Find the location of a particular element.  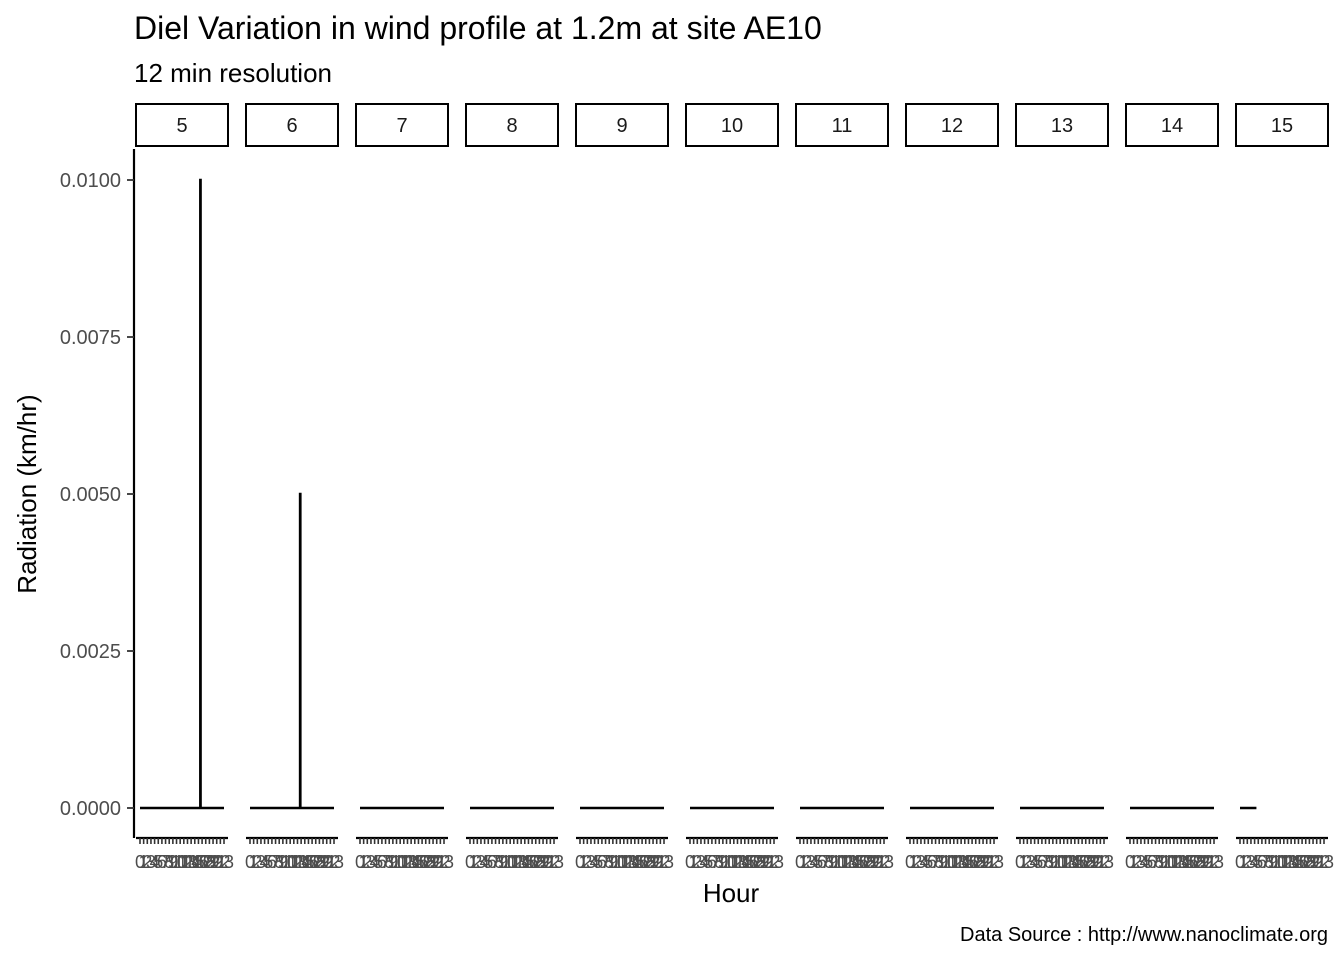

y-tick-label: 0.0000 is located at coordinates (90, 809).